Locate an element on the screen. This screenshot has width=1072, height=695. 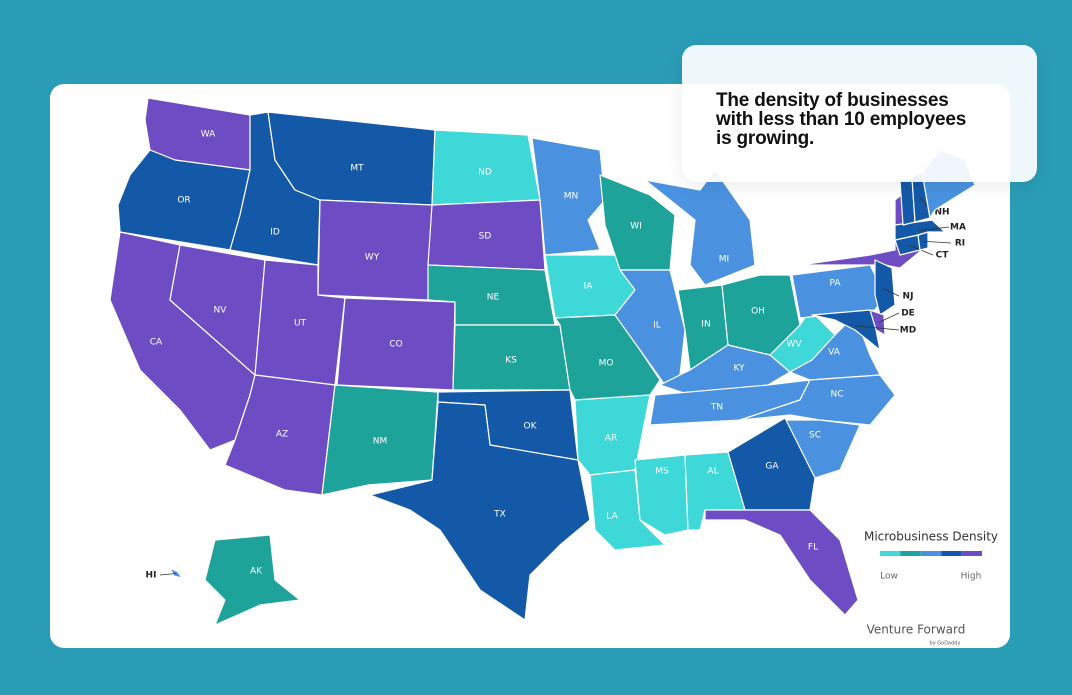
state-label: SD is located at coordinates (485, 237).